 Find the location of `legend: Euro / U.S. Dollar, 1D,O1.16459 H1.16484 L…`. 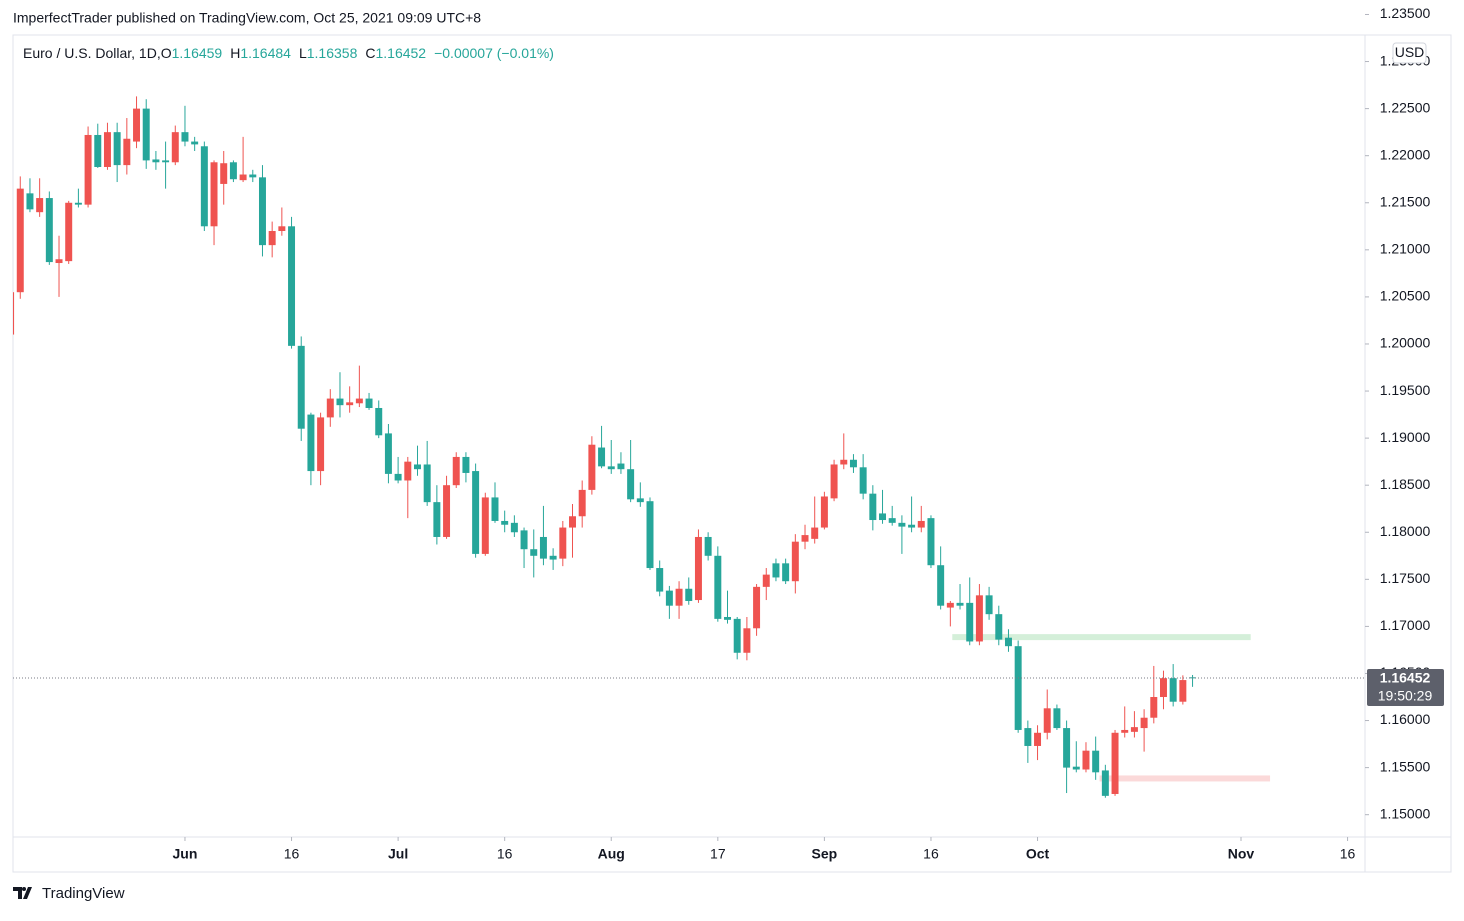

legend: Euro / U.S. Dollar, 1D,O1.16459 H1.16484 L… is located at coordinates (288, 53).